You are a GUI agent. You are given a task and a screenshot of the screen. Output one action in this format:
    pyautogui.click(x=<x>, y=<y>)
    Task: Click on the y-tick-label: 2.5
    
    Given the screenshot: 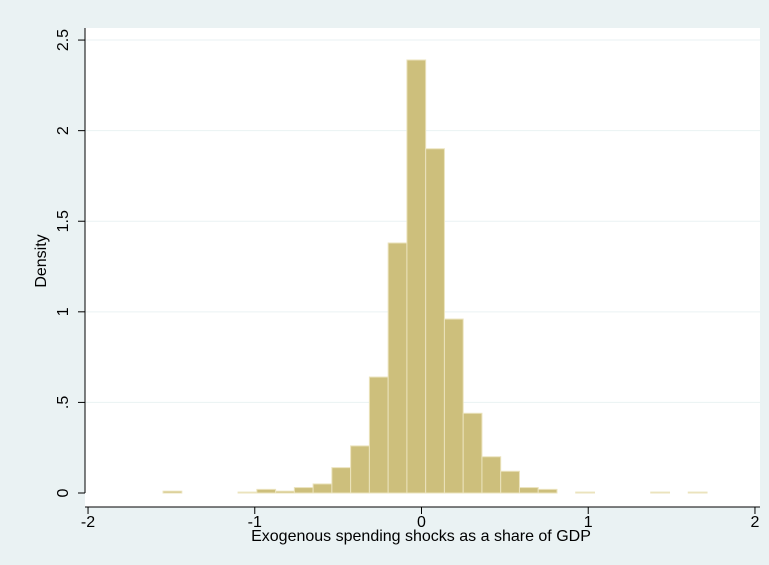 What is the action you would take?
    pyautogui.click(x=63, y=40)
    